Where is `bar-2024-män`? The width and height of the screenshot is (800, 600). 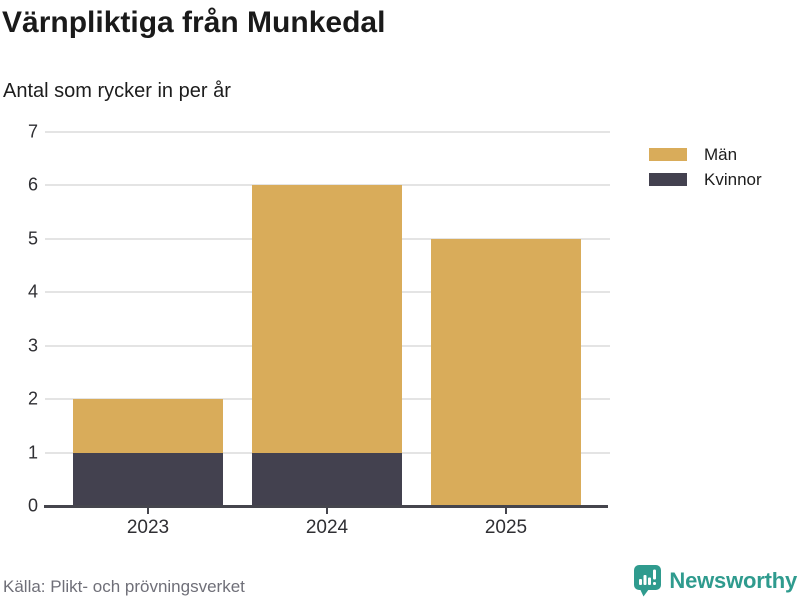
bar-2024-män is located at coordinates (327, 319).